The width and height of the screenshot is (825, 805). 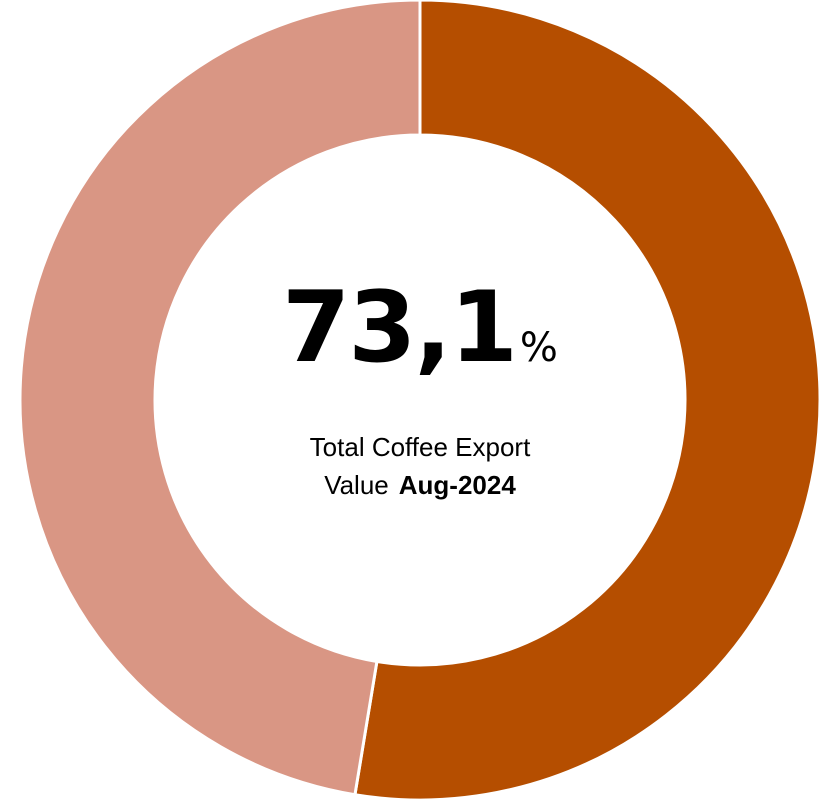 What do you see at coordinates (420, 447) in the screenshot?
I see `caption-line-1: Total Coffee Export` at bounding box center [420, 447].